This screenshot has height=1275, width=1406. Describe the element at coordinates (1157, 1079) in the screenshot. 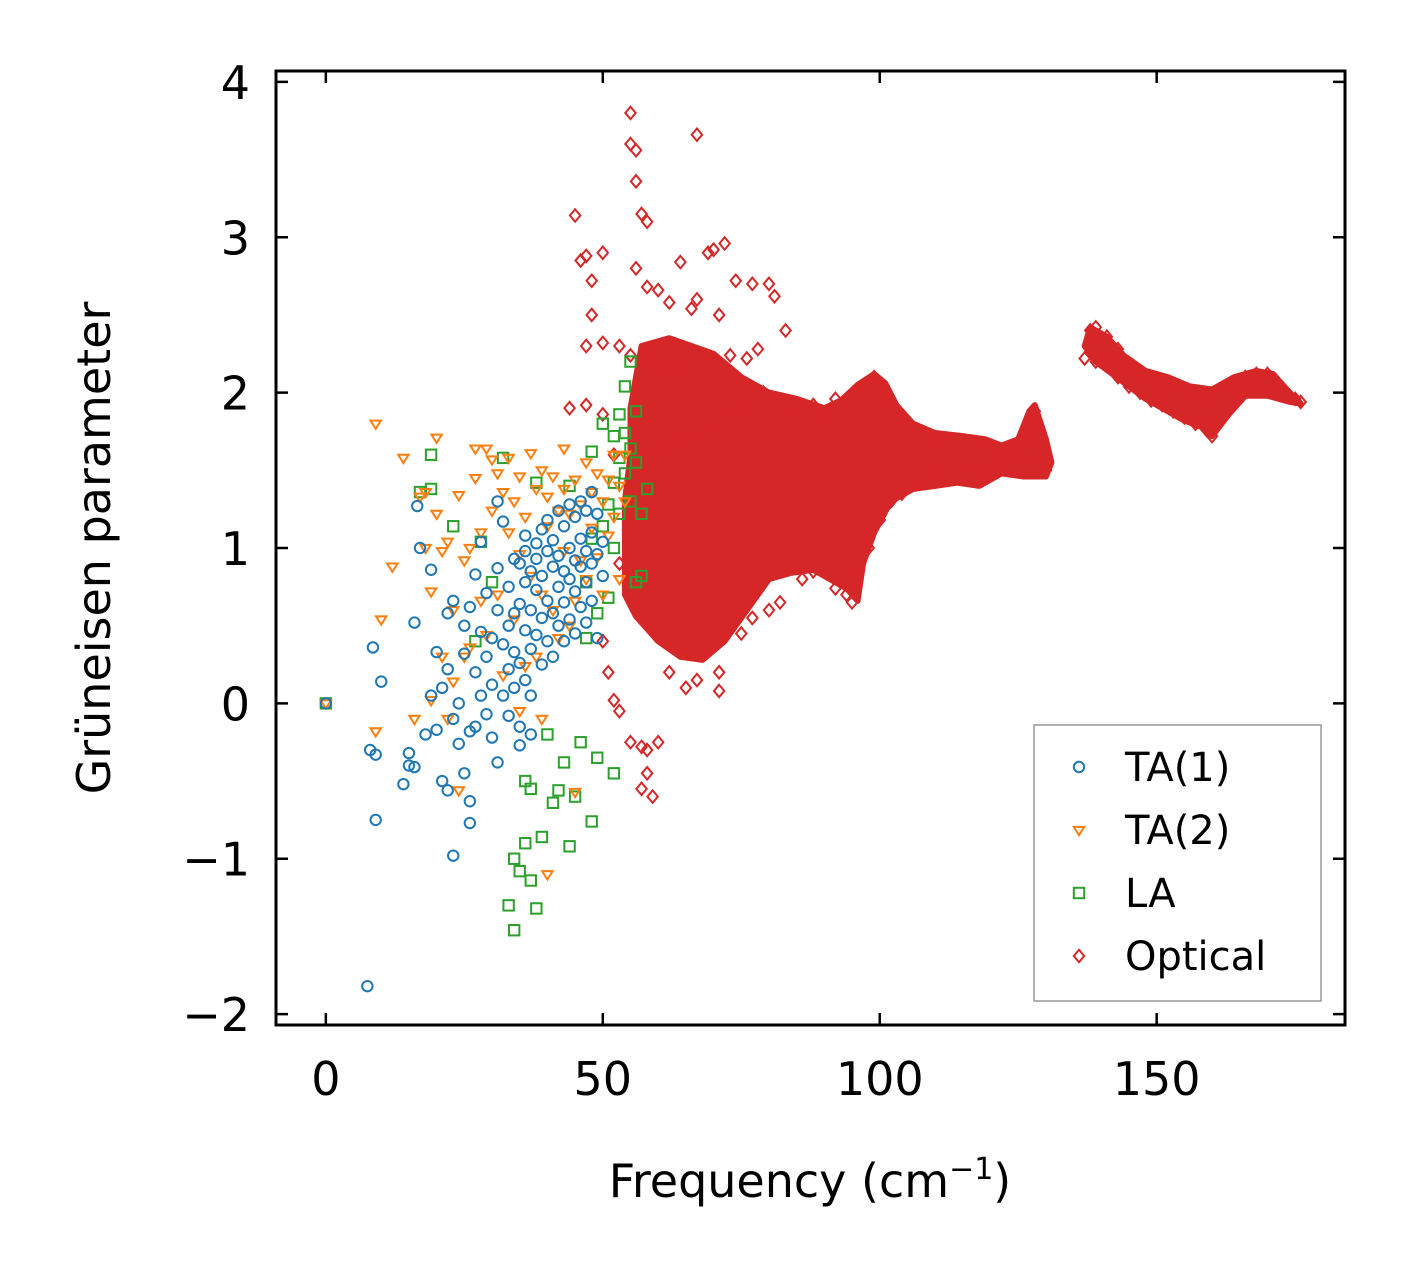

I see `x-tick-label: 150` at that location.